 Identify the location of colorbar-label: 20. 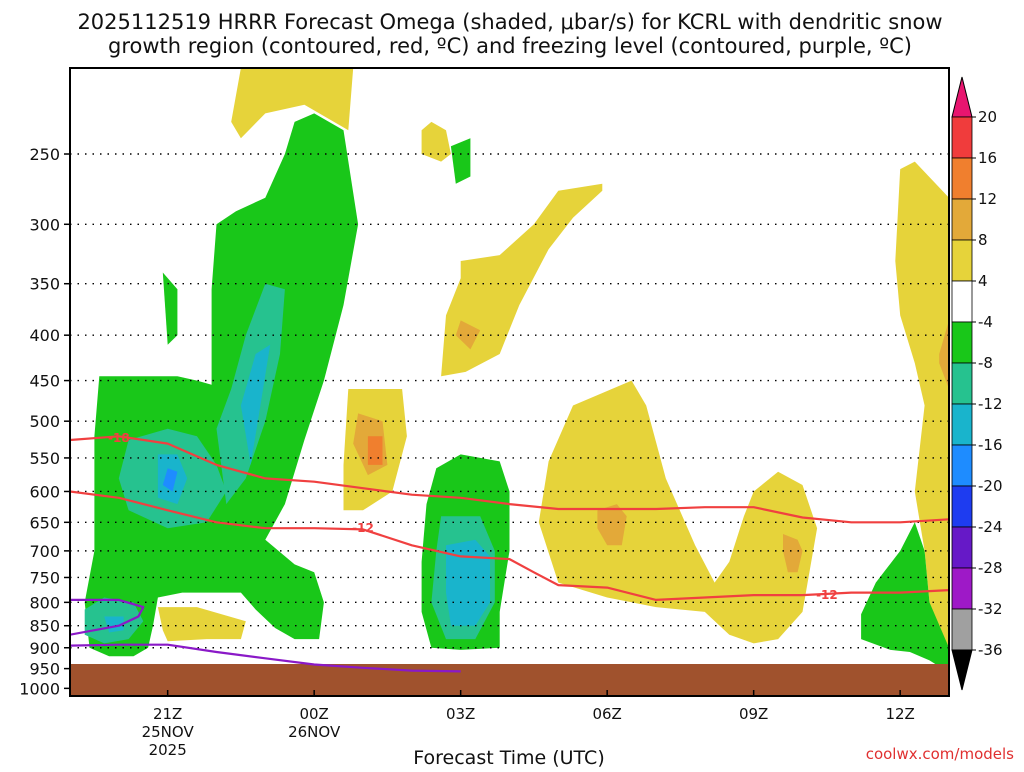
(987, 117).